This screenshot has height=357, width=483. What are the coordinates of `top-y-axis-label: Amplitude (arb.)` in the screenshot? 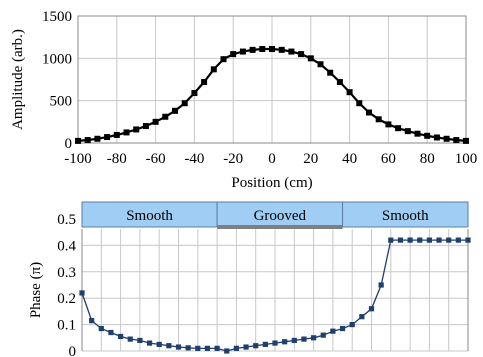 It's located at (18, 79).